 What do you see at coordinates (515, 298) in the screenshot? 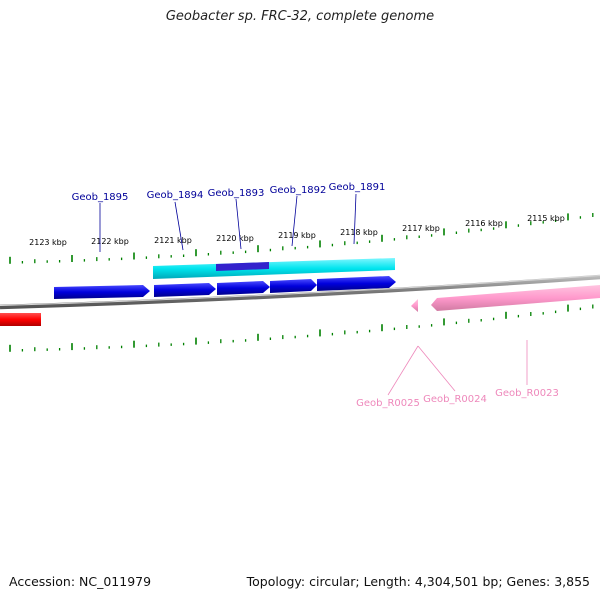
I see `gene-arrow-geob-r0023` at bounding box center [515, 298].